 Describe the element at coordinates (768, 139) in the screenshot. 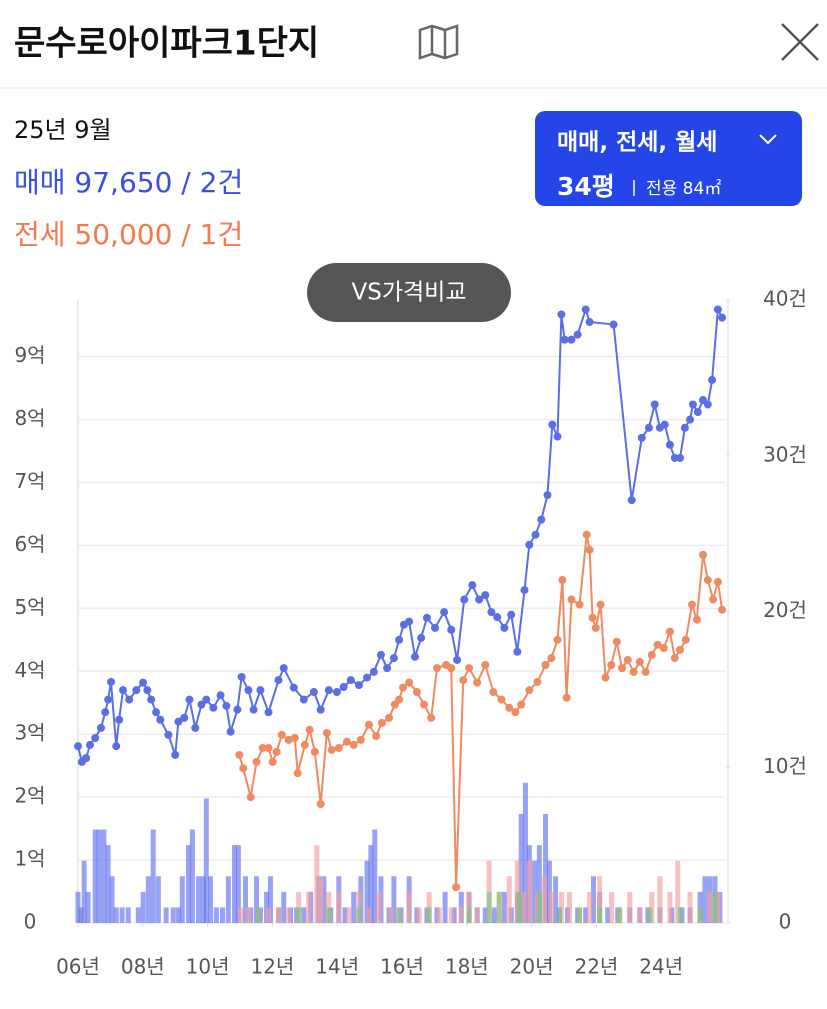

I see `chevron` at that location.